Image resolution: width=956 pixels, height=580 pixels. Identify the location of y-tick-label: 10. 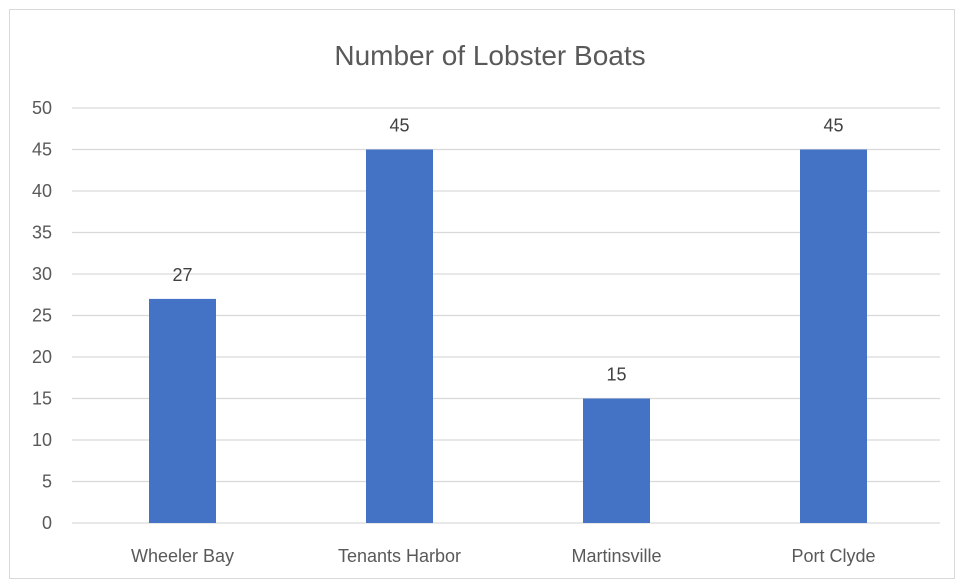
(42, 440).